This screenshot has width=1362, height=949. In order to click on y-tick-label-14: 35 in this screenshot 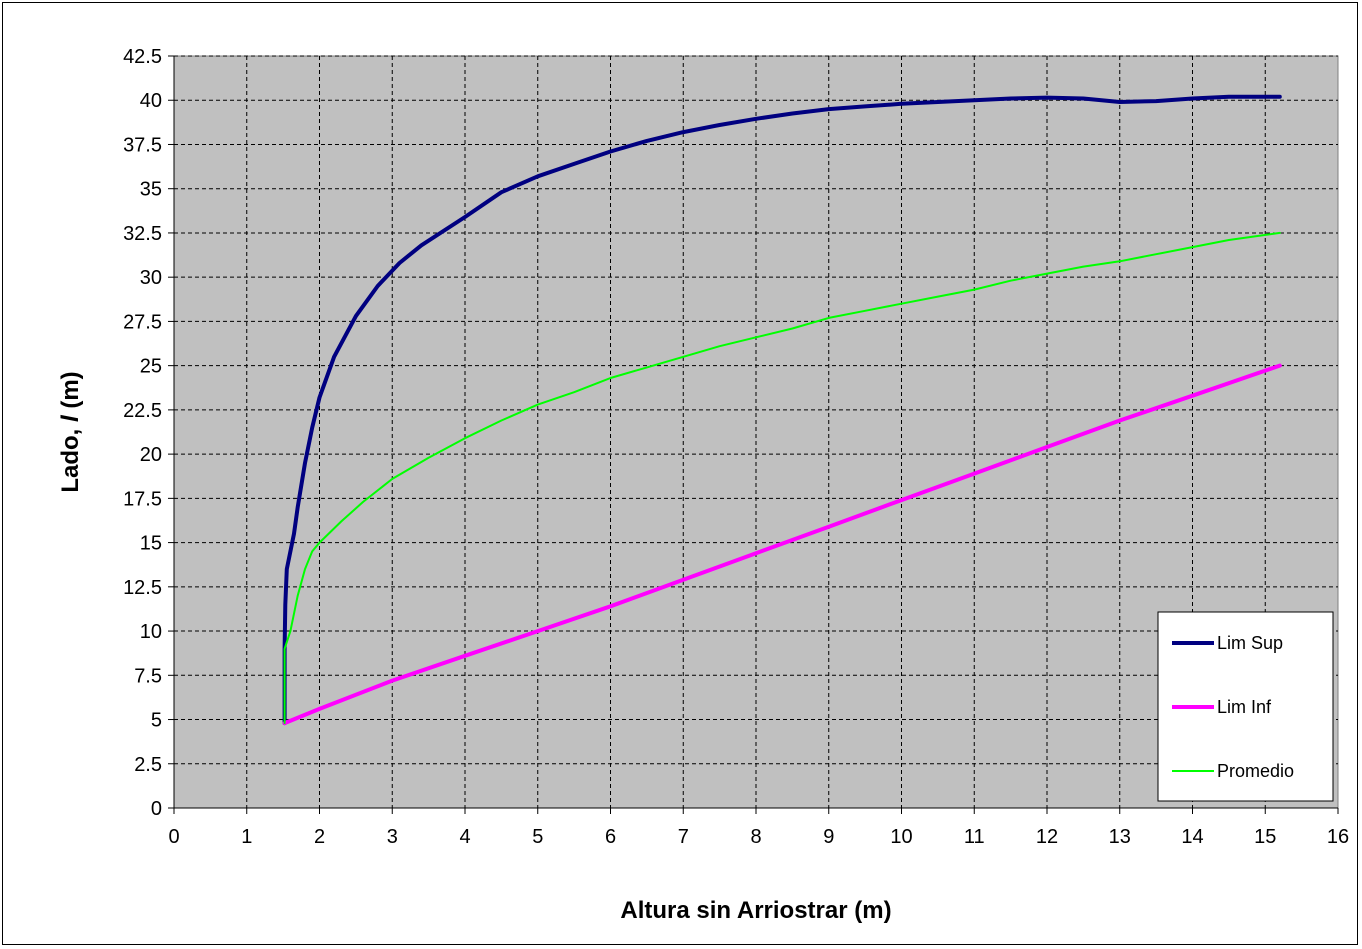, I will do `click(151, 190)`.